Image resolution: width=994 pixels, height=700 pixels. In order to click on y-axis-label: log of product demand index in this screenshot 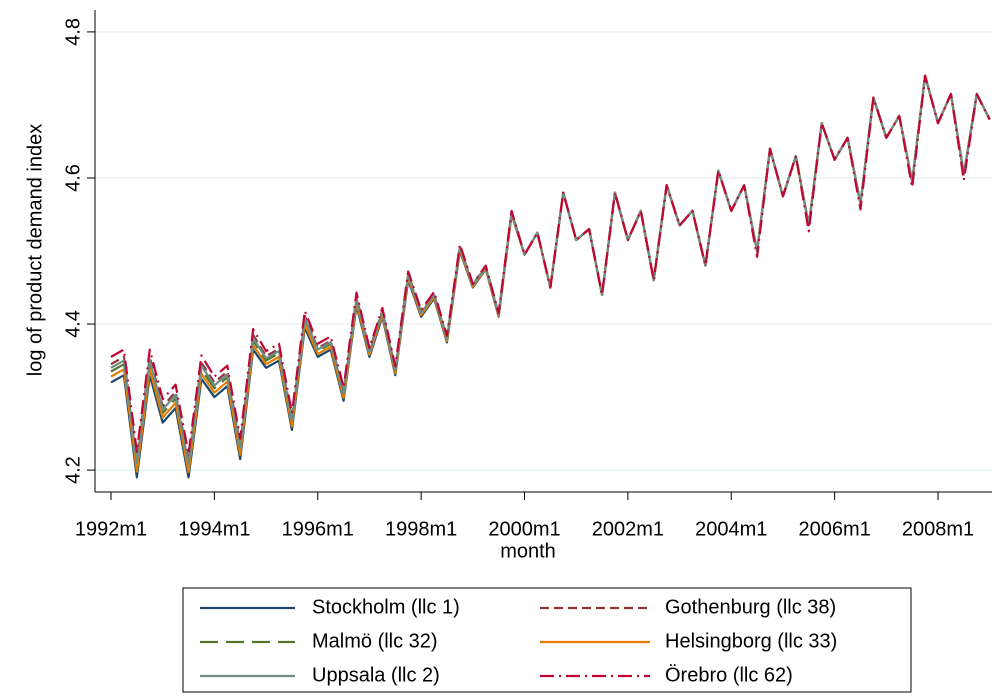, I will do `click(35, 250)`.